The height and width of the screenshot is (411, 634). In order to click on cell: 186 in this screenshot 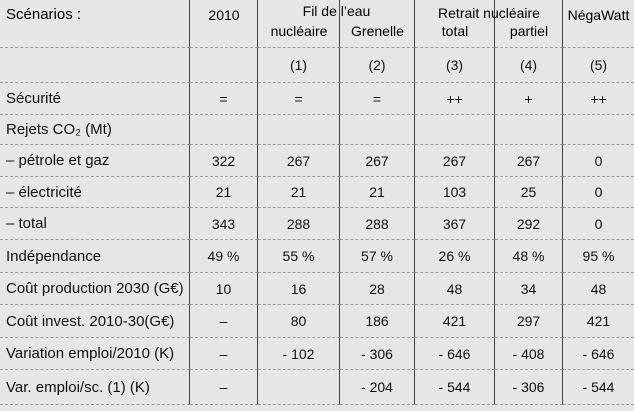, I will do `click(377, 321)`.